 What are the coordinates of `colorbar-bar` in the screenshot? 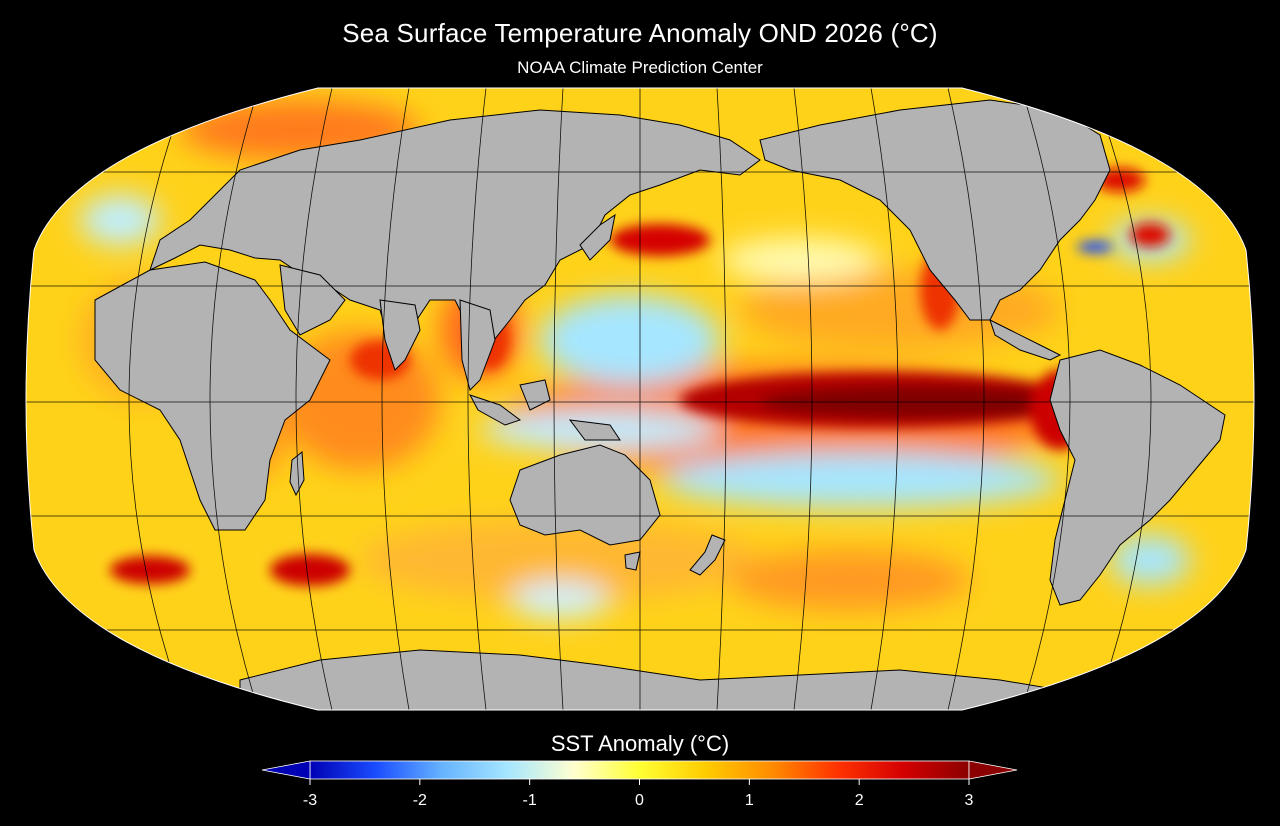 It's located at (639, 770).